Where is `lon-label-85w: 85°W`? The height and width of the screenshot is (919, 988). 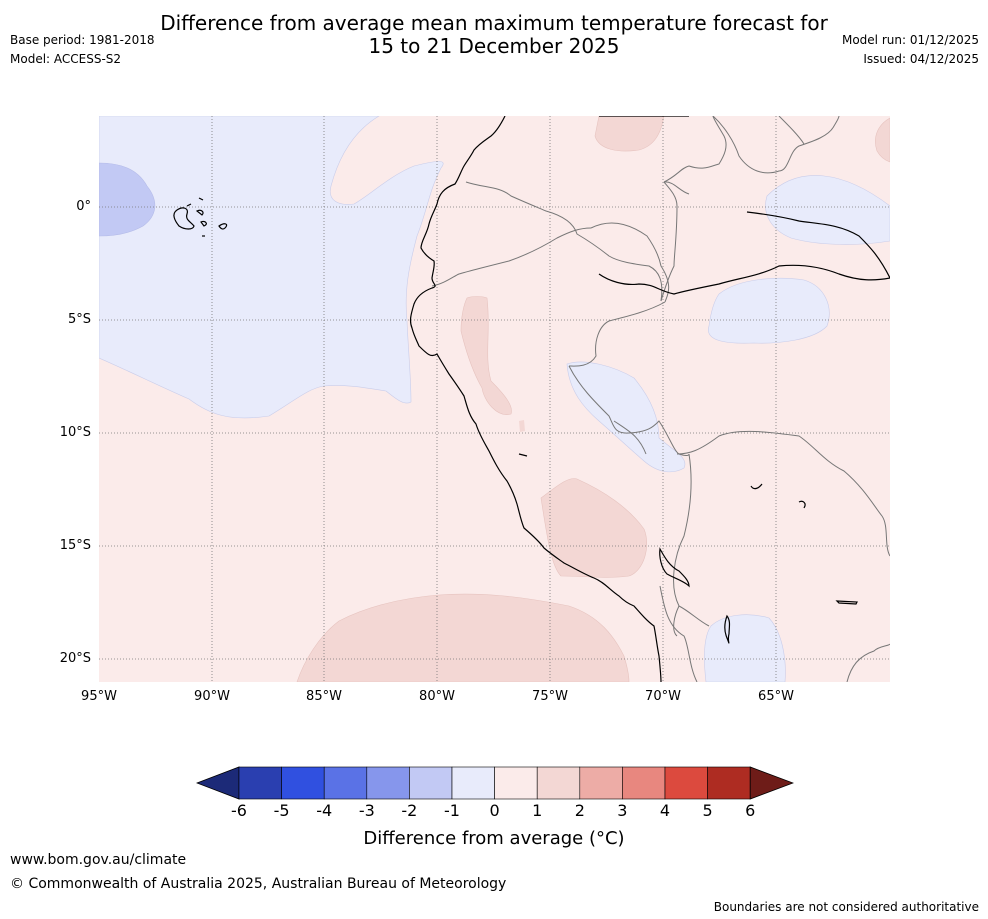
lon-label-85w: 85°W is located at coordinates (324, 696).